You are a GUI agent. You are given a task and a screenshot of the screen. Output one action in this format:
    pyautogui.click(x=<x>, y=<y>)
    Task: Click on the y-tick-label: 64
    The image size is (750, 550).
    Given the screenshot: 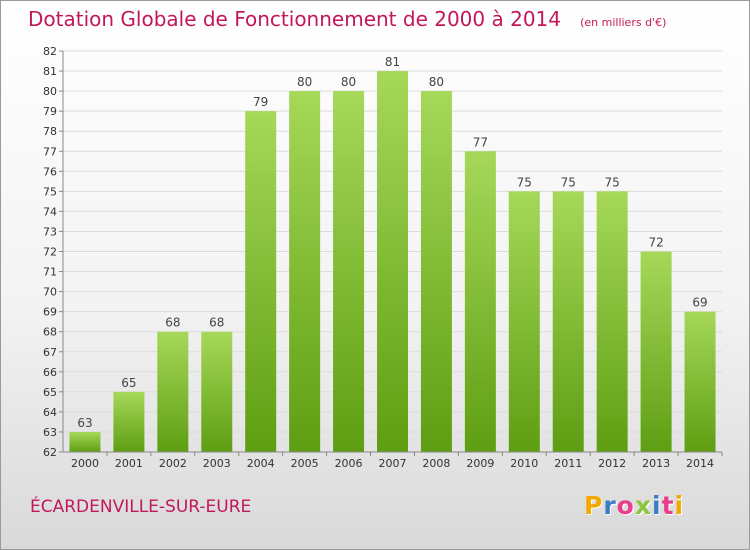 What is the action you would take?
    pyautogui.click(x=50, y=412)
    